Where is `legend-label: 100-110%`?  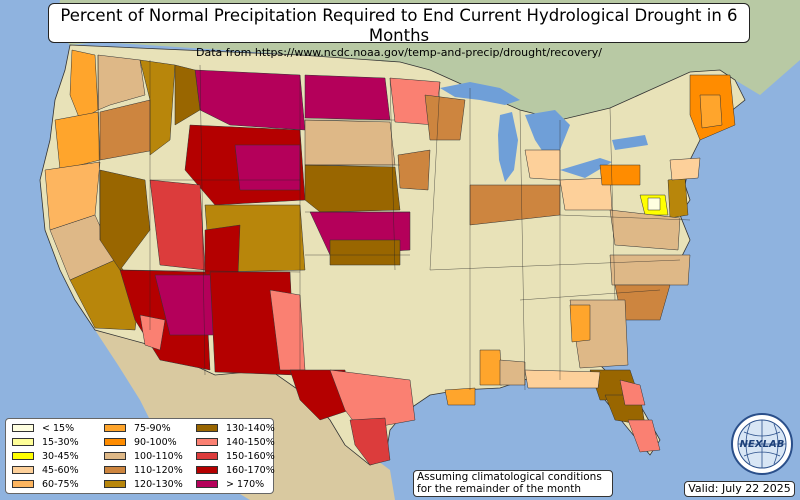 legend-label: 100-110% is located at coordinates (158, 456).